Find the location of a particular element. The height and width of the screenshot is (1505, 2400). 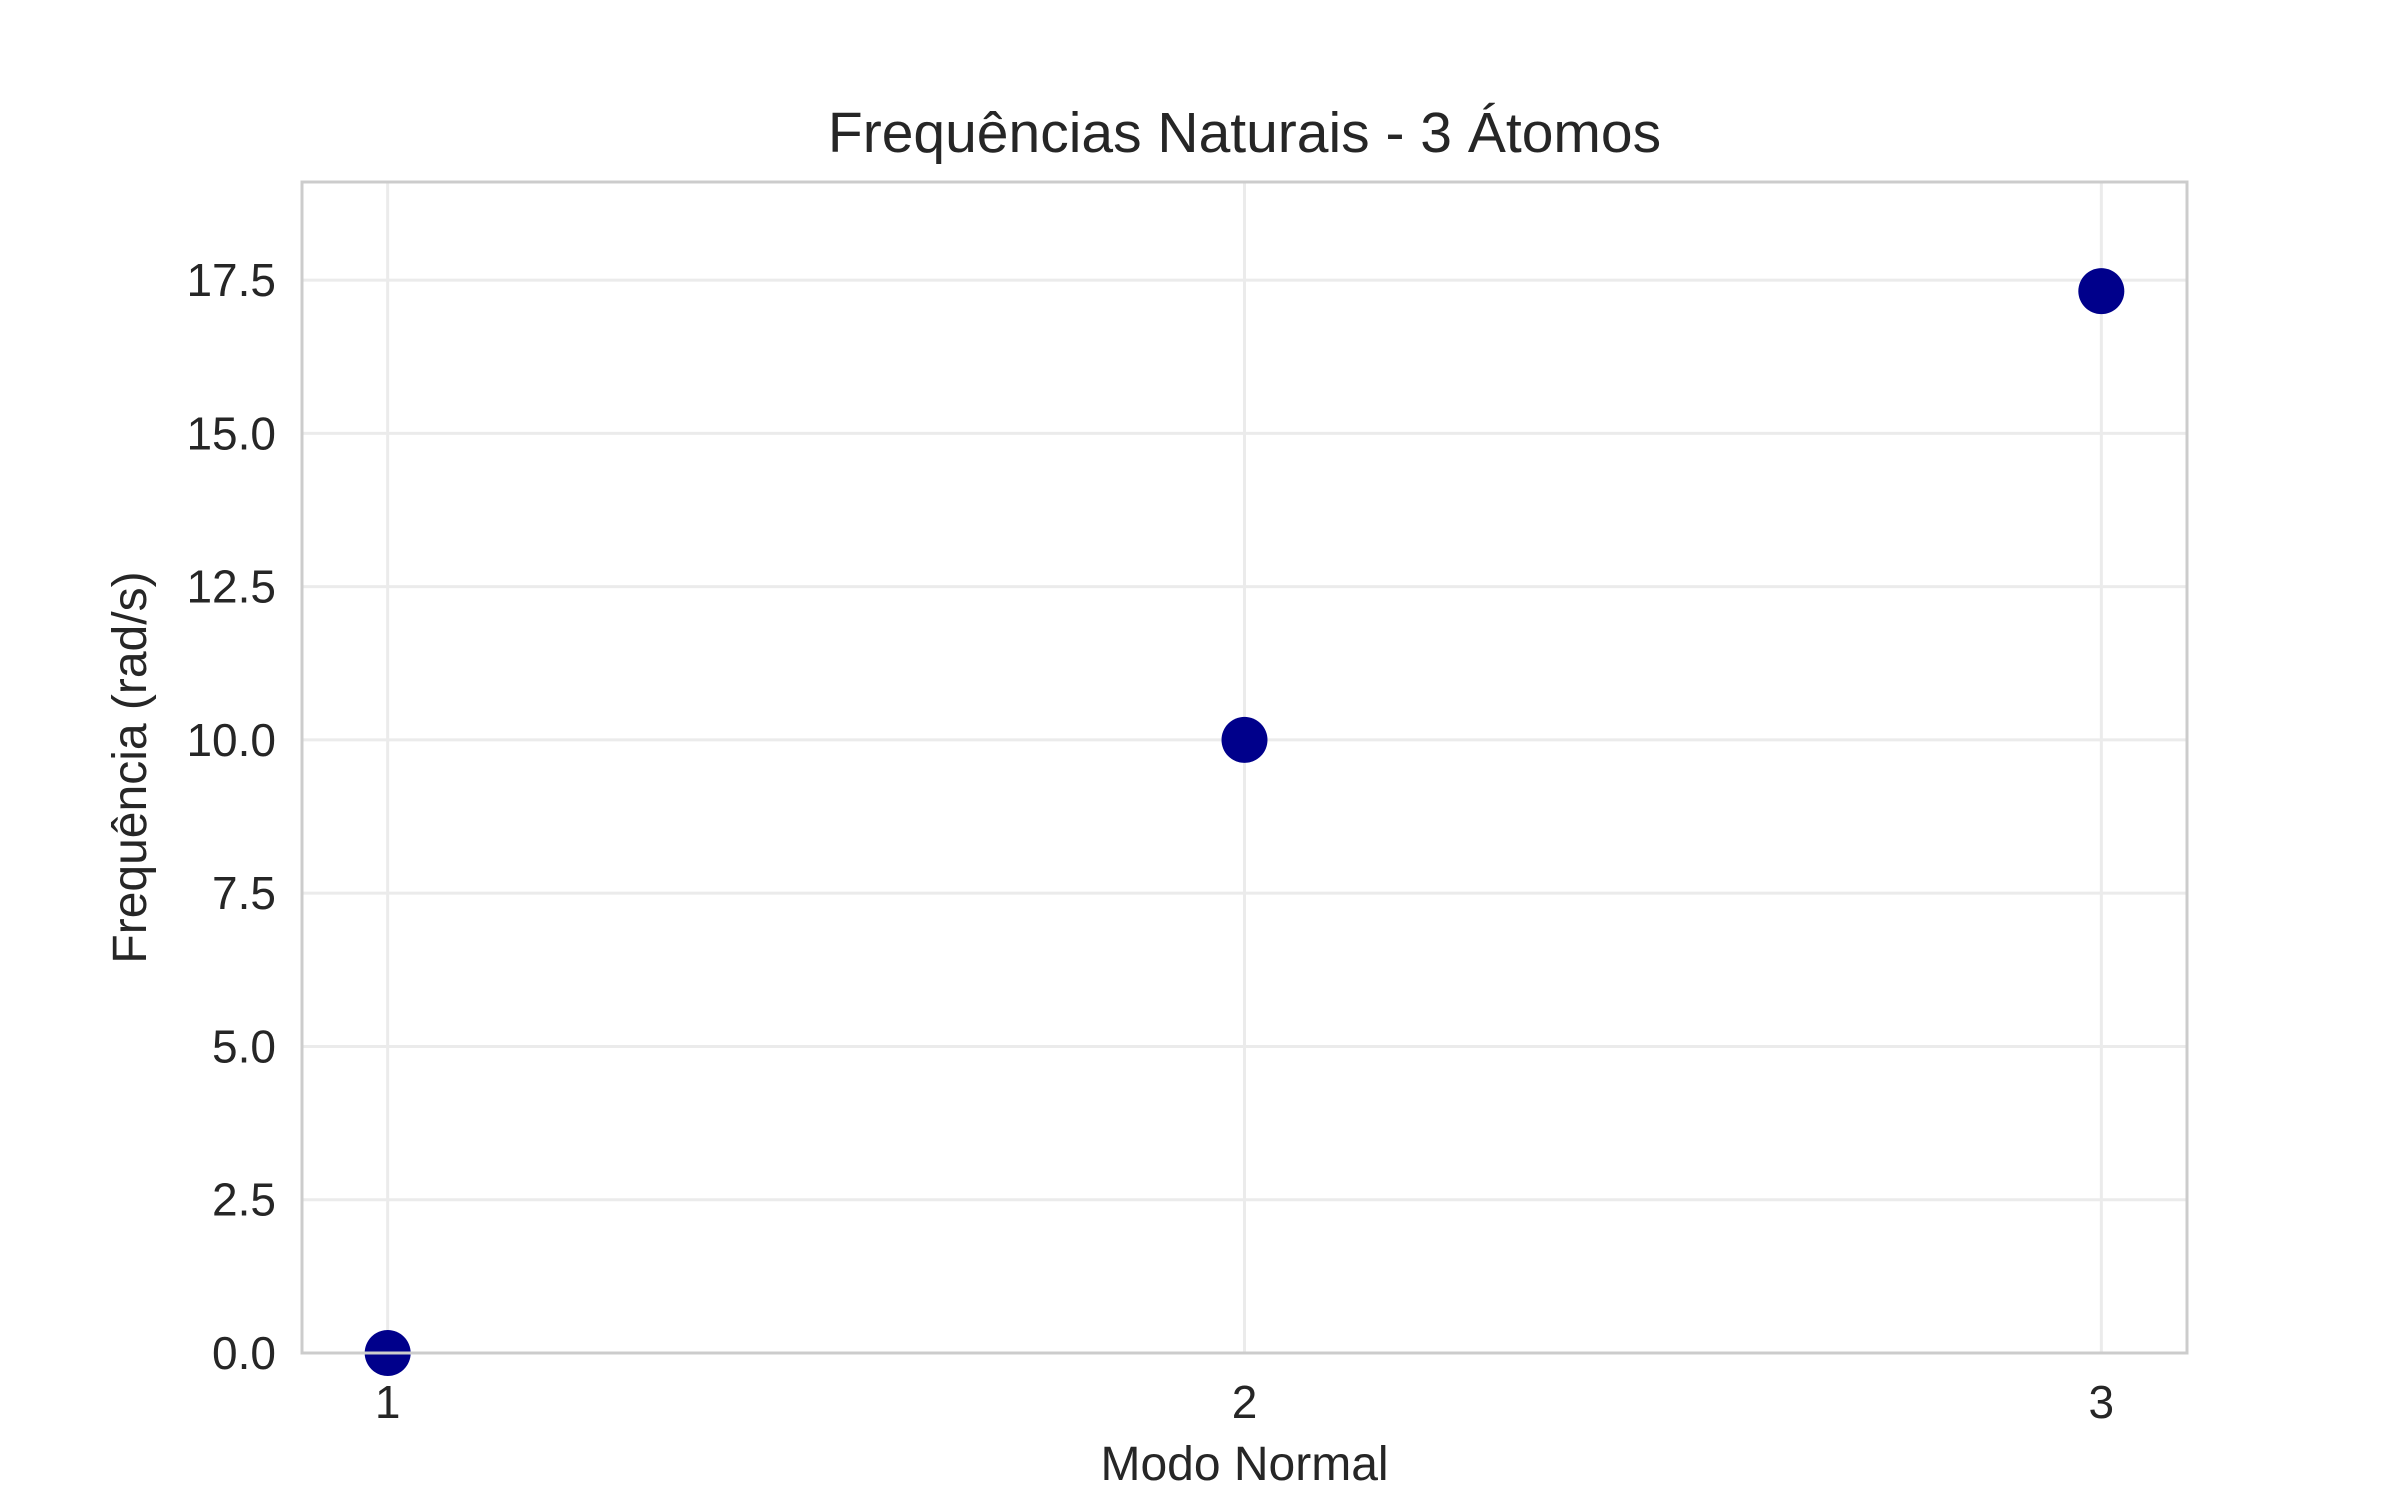

x-axis-ticks: 1 2 3 is located at coordinates (1244, 1402).